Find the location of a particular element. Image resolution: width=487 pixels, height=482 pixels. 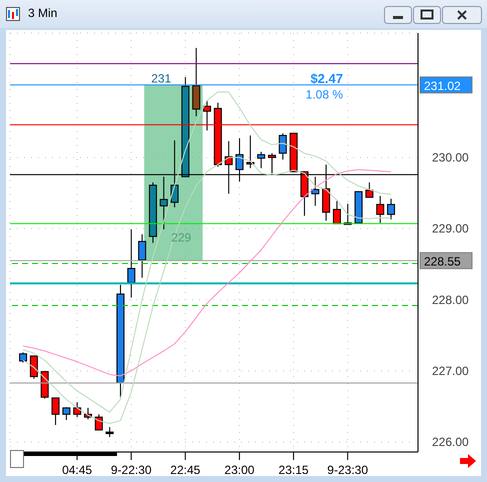

y-tick-label: 228.00 is located at coordinates (451, 299).